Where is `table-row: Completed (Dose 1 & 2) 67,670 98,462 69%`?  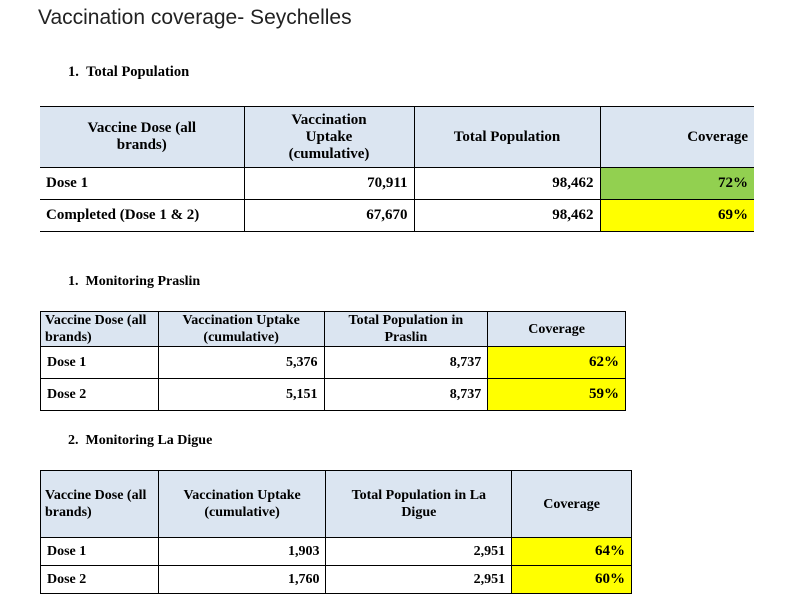
table-row: Completed (Dose 1 & 2) 67,670 98,462 69% is located at coordinates (397, 215).